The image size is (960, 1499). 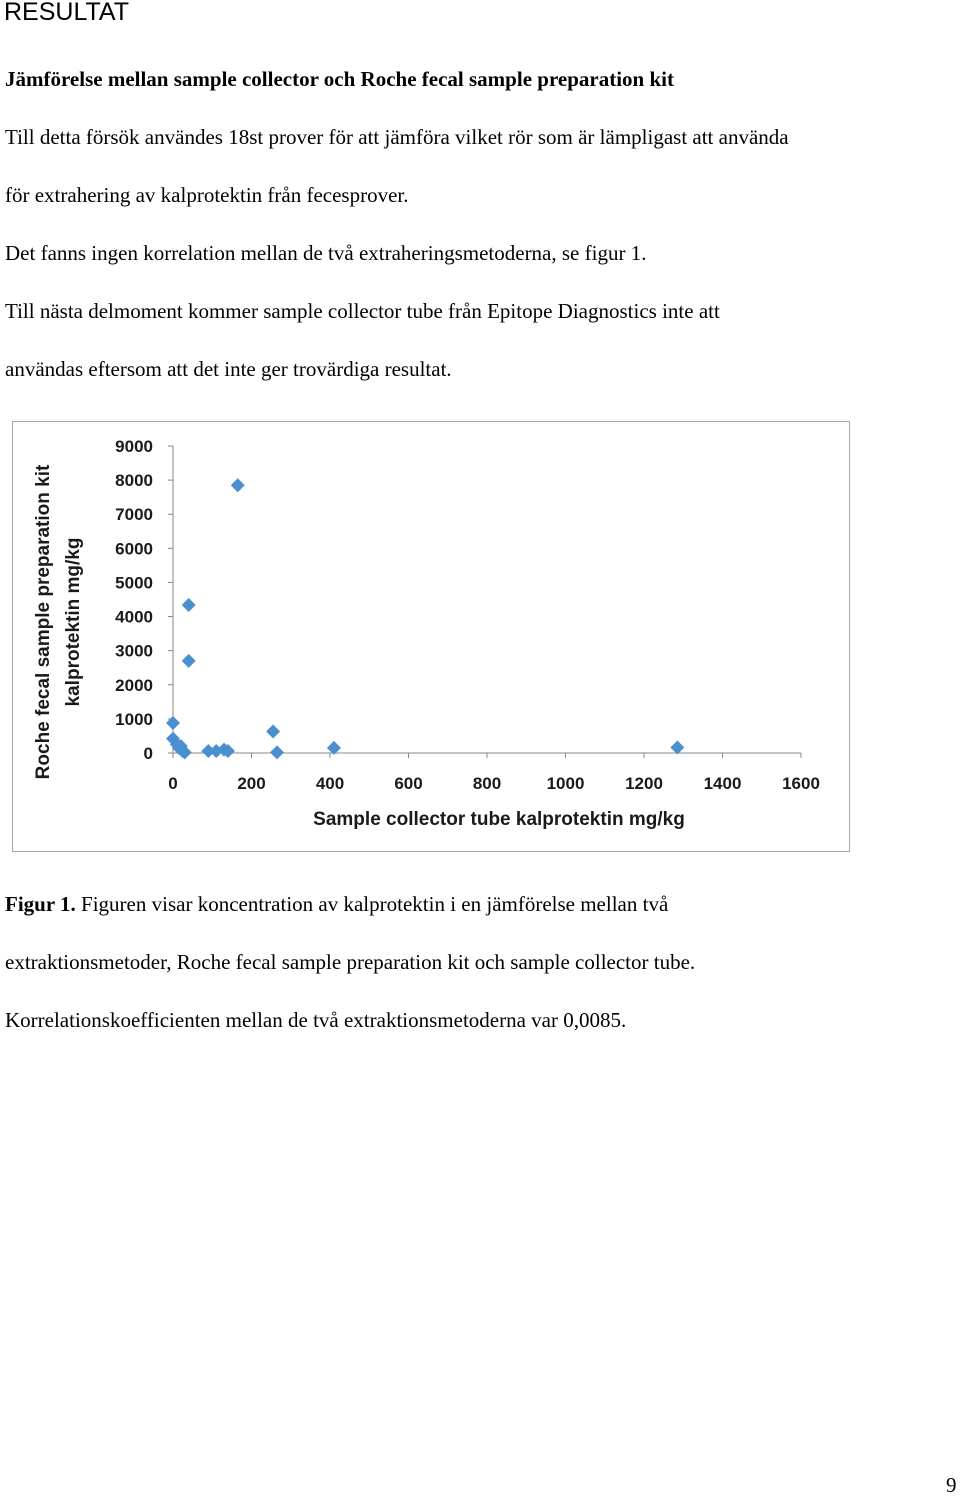 I want to click on caption-label: Figur 1., so click(x=40, y=904).